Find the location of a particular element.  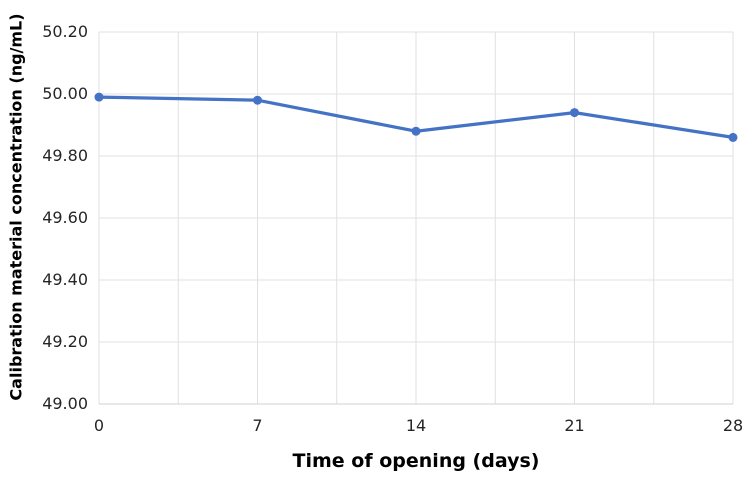

x-tick-label: 28 is located at coordinates (733, 425).